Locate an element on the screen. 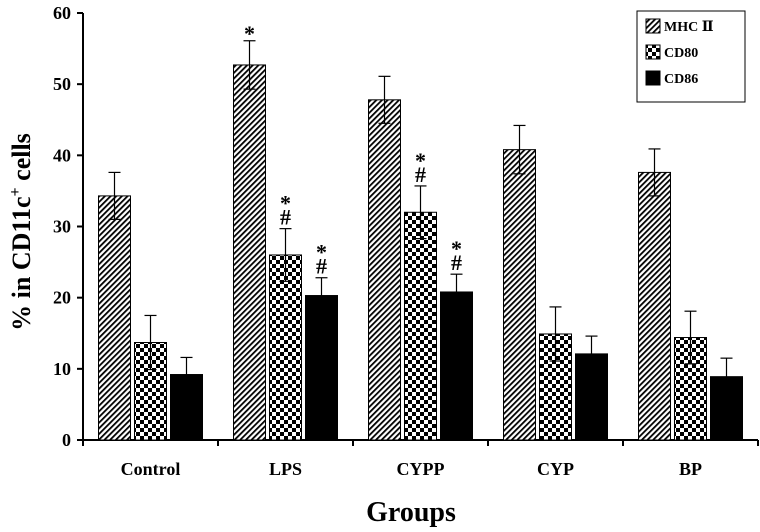  y-axis-title-superscript: + is located at coordinates (15, 191).